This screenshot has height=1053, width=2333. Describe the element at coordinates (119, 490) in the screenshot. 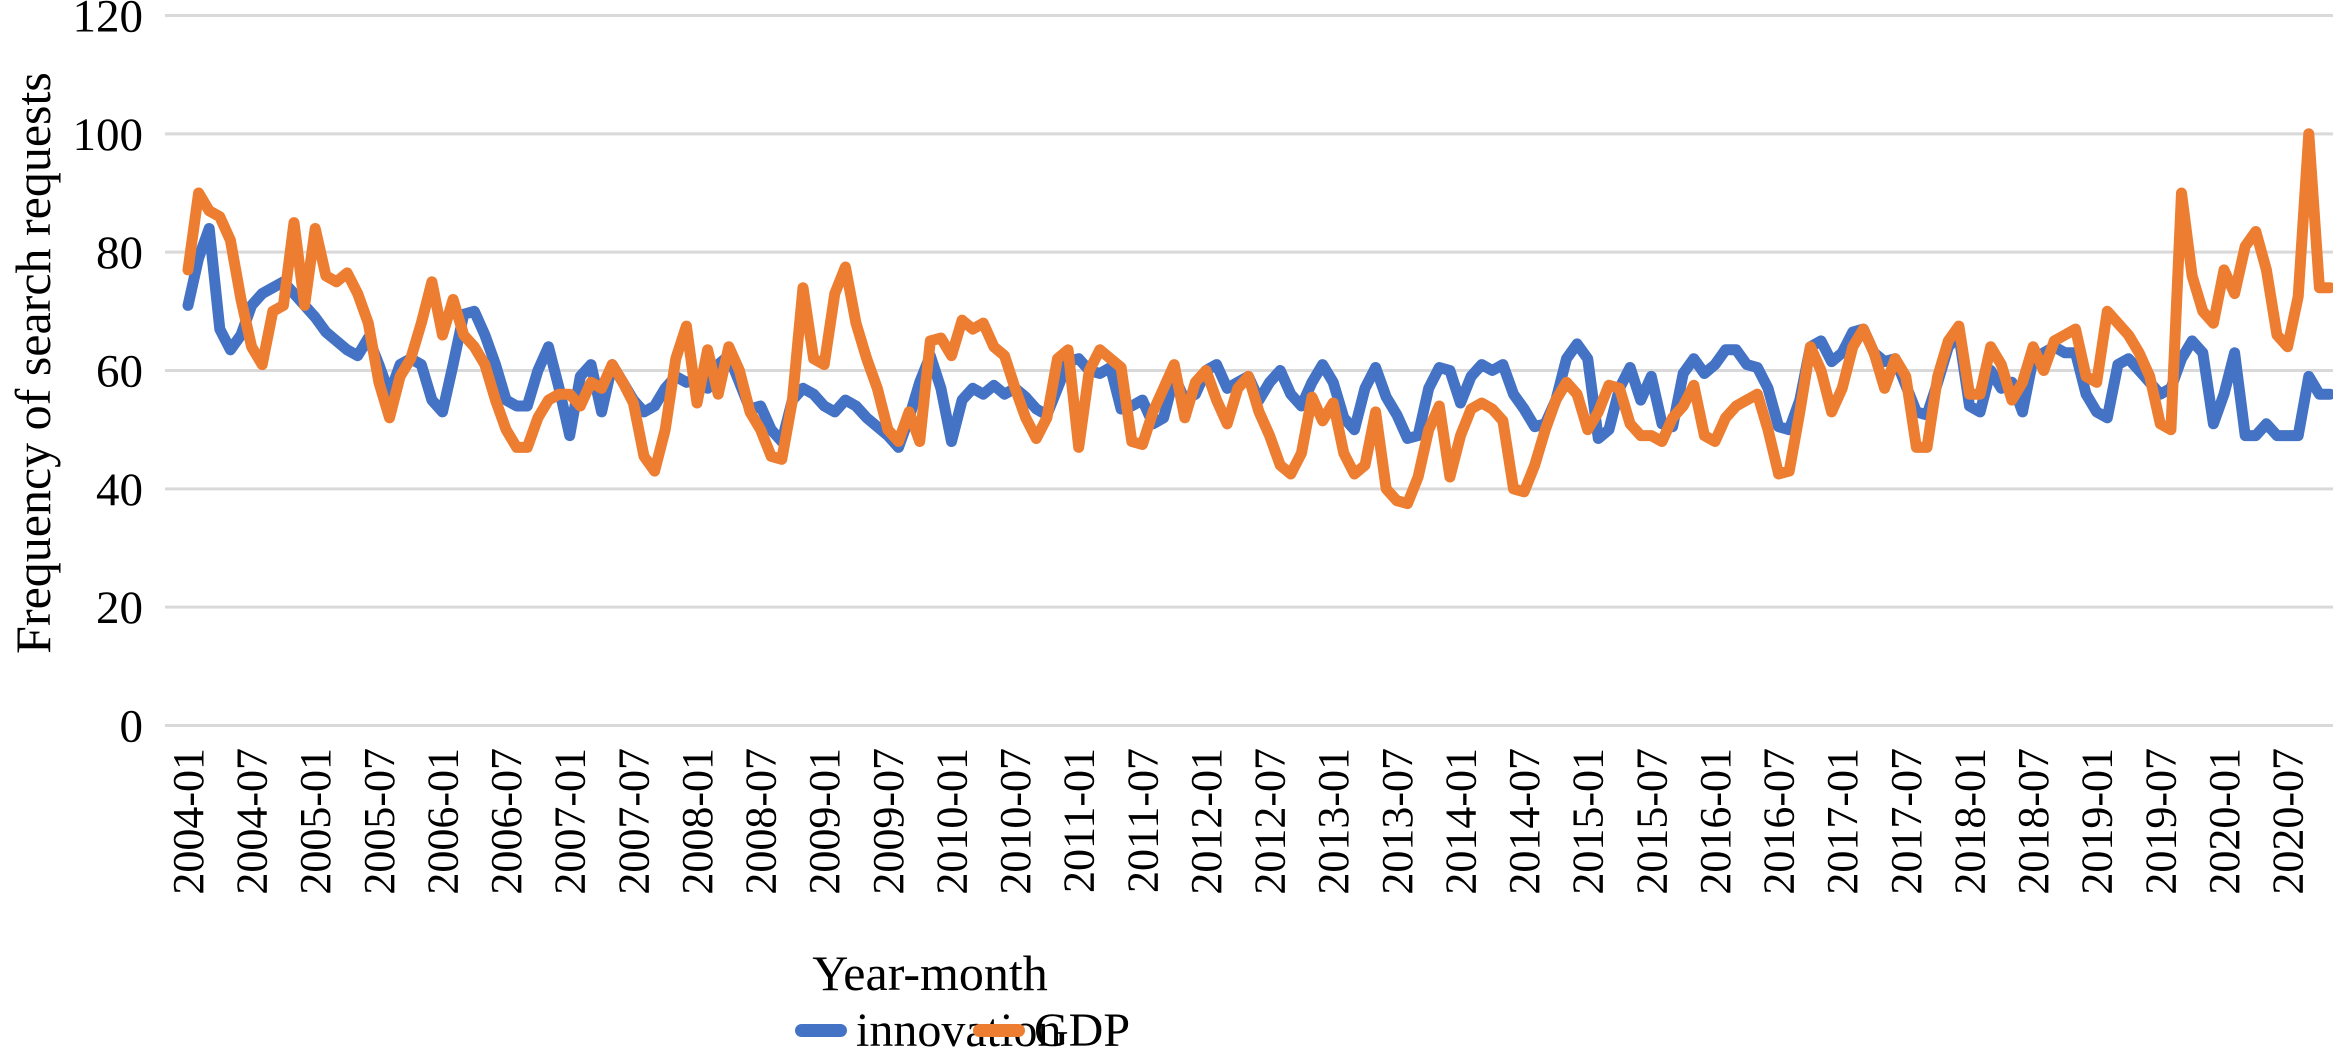

I see `y-tick-label: 40` at that location.